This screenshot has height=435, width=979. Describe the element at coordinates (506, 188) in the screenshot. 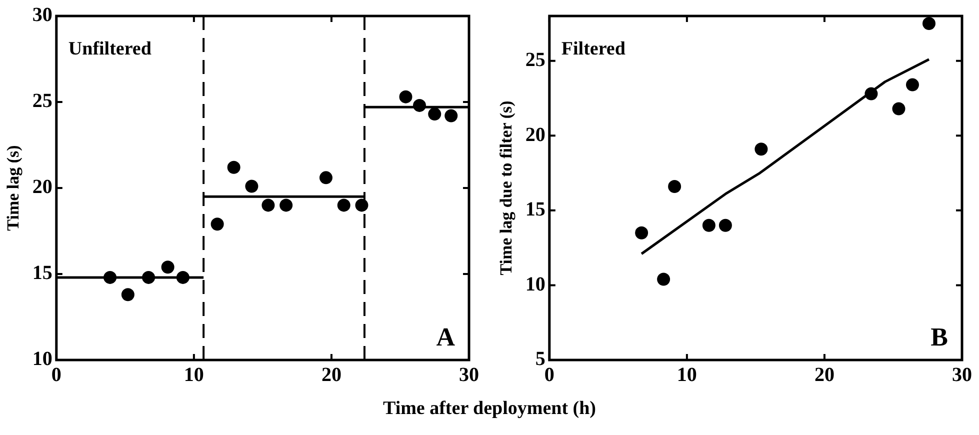

I see `y-axis-title: Time lag due to filter (s)` at that location.